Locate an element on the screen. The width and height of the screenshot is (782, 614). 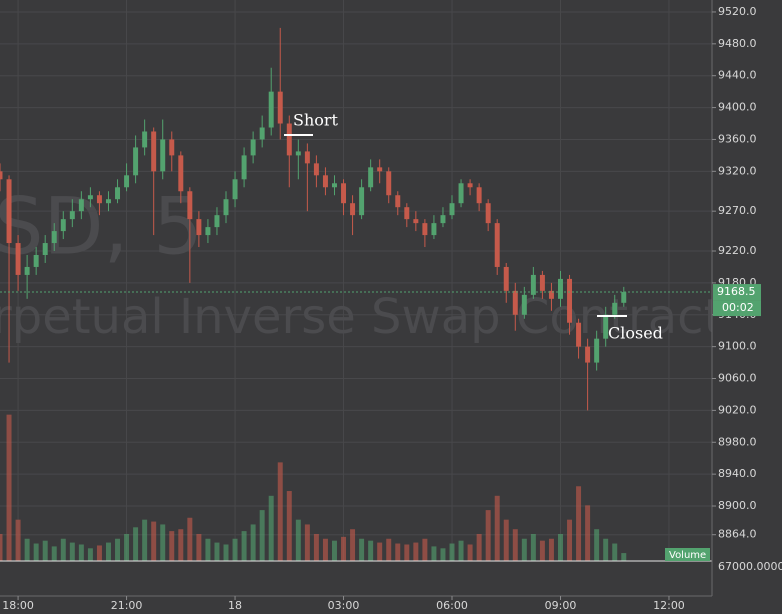
last-price-box is located at coordinates (737, 292).